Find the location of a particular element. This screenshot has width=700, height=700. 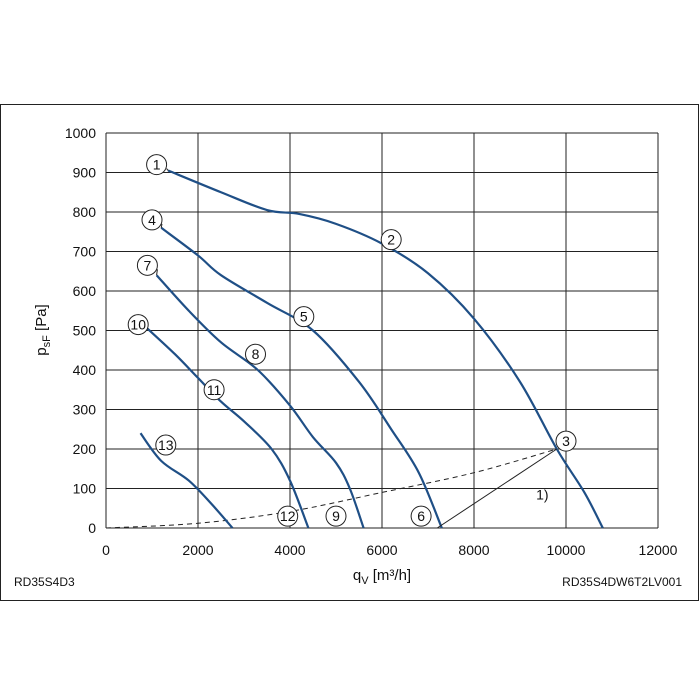

x-axis-label-unit: [m³/h] is located at coordinates (390, 575).